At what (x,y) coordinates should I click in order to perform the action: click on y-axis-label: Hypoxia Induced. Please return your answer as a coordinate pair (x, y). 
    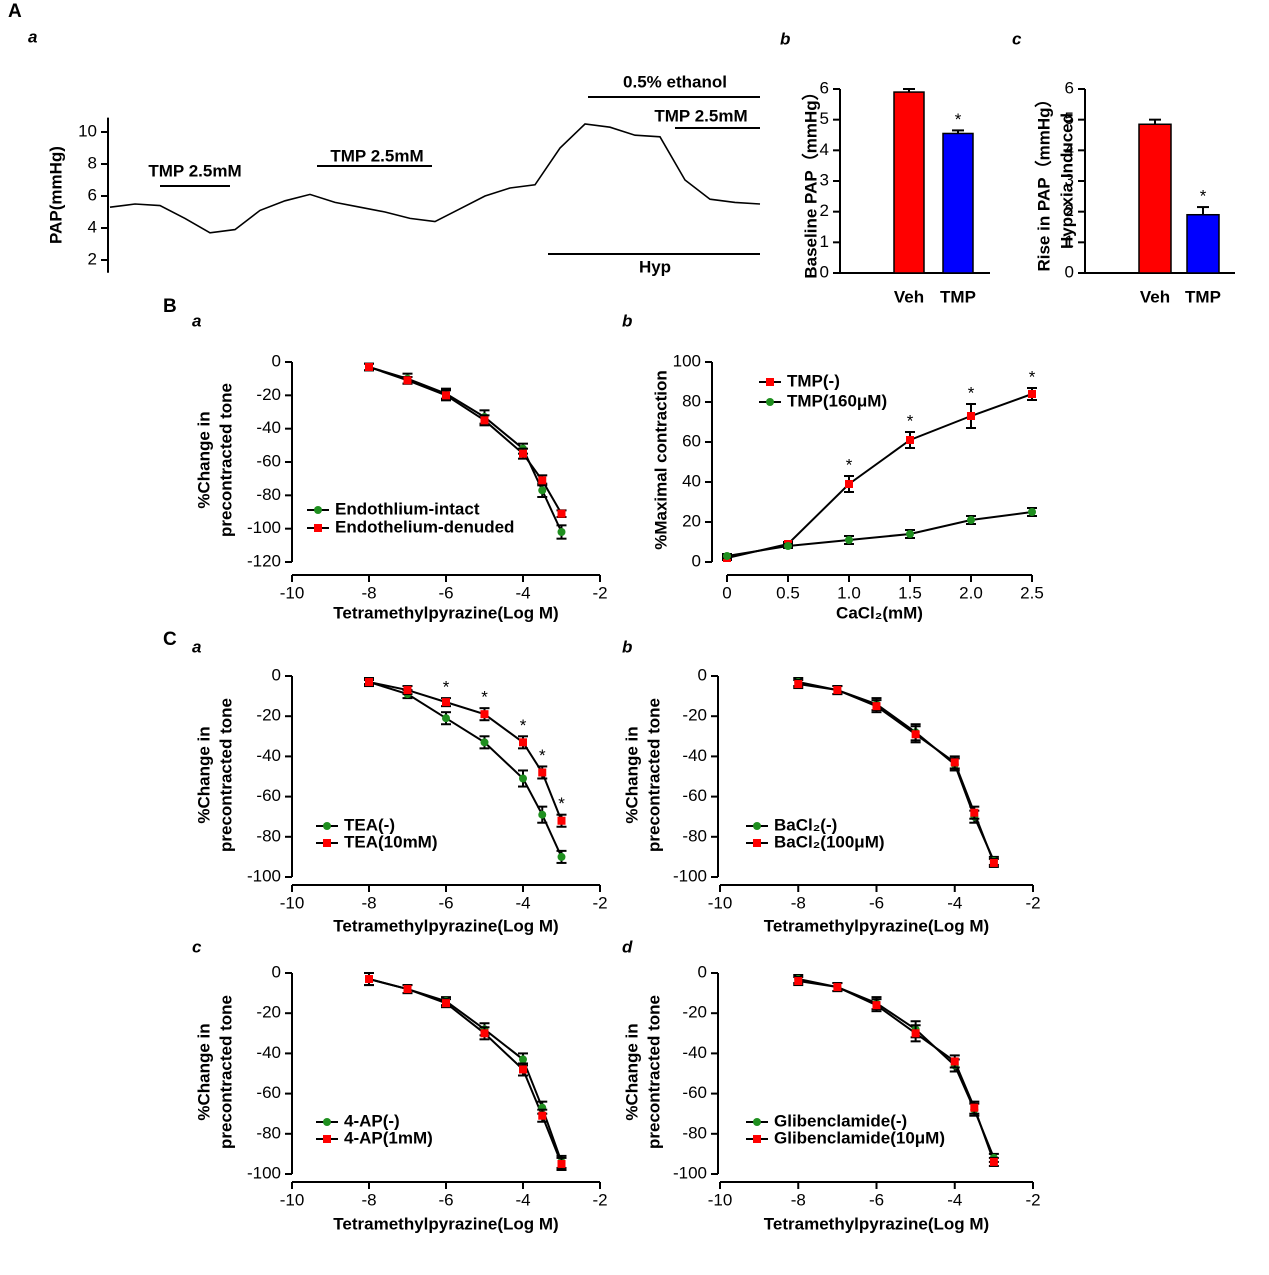
    Looking at the image, I should click on (1066, 181).